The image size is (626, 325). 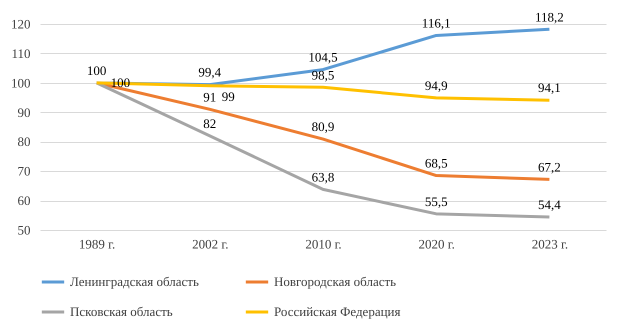 I want to click on data-label: 63,8, so click(x=323, y=176).